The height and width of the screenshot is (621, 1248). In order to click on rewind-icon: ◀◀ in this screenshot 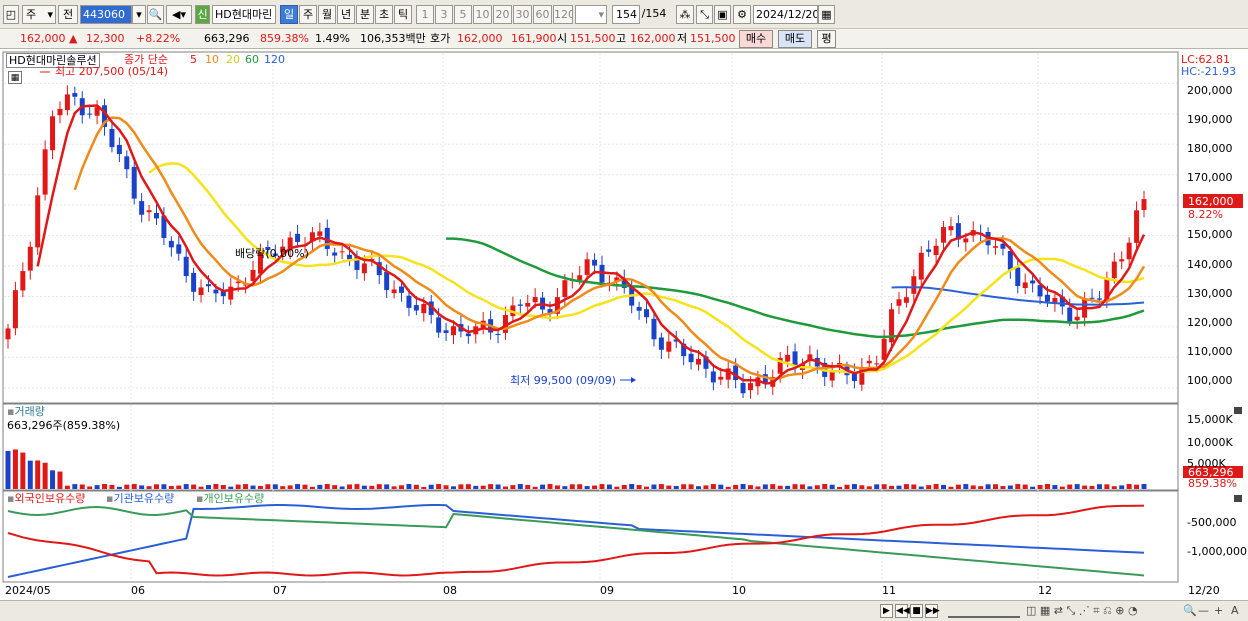, I will do `click(902, 611)`.